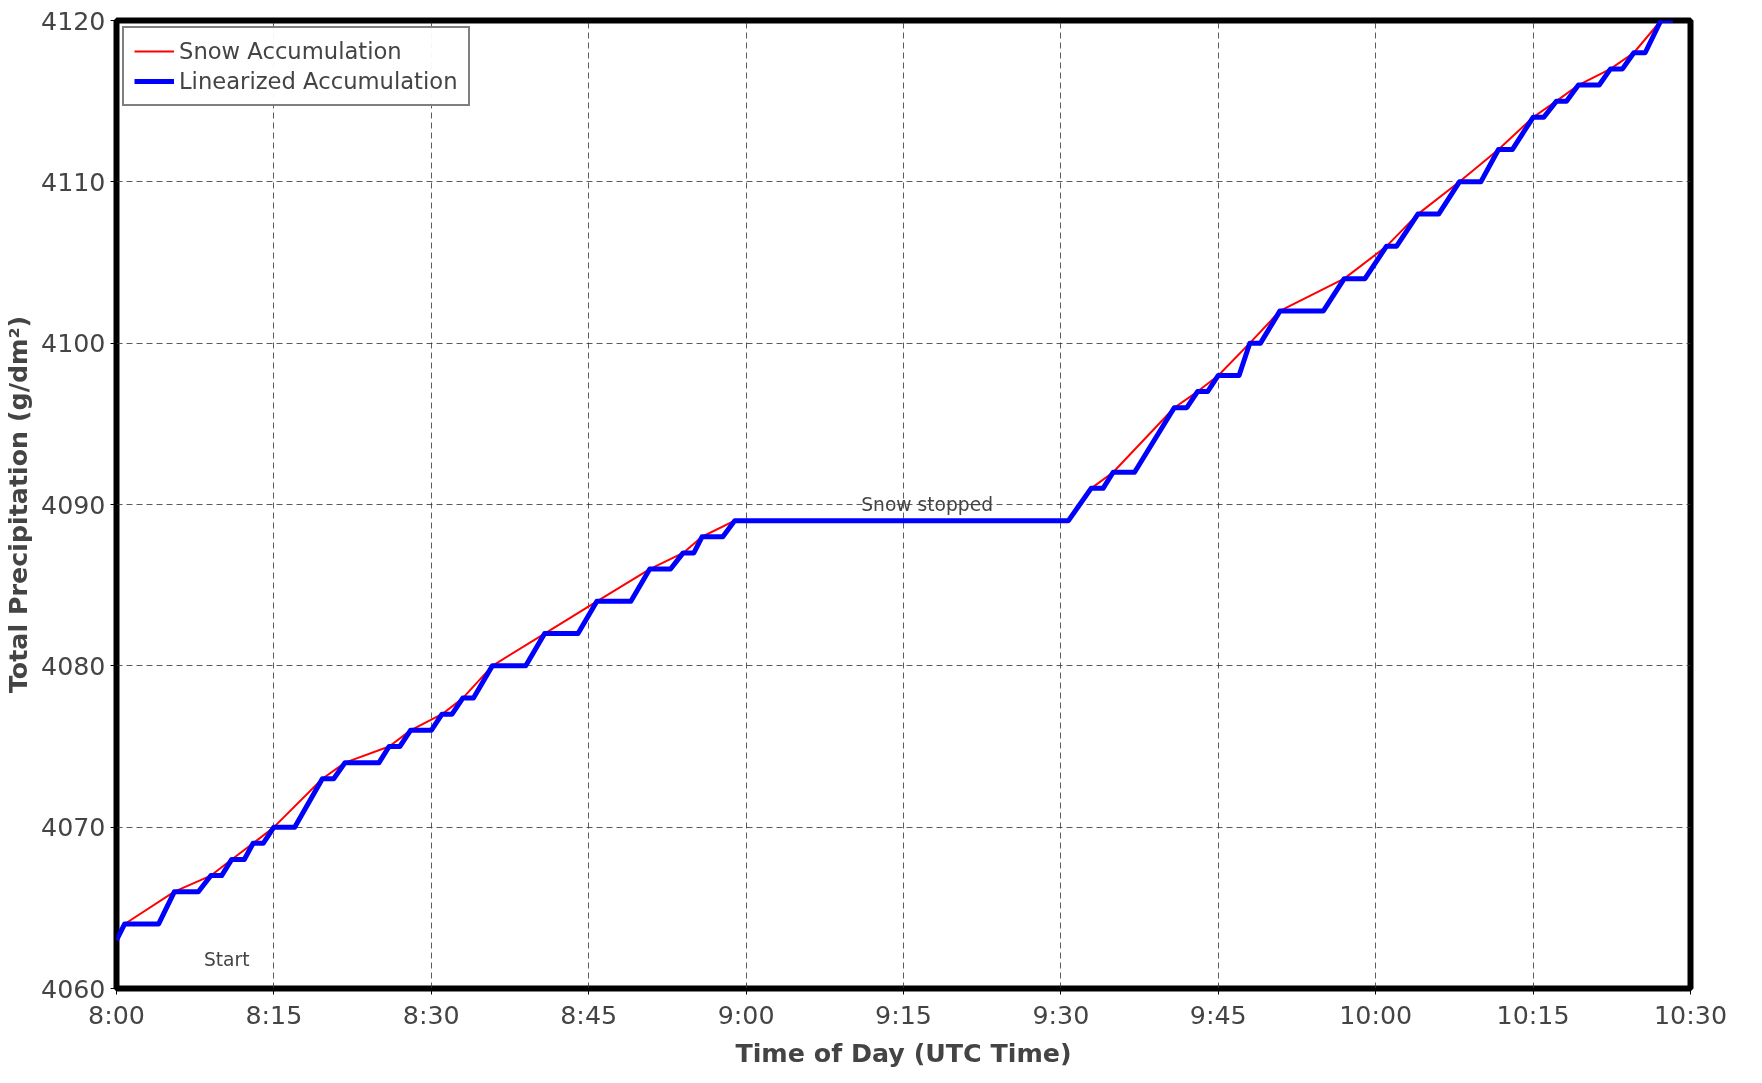  I want to click on x-tick-label: 9:00, so click(746, 1014).